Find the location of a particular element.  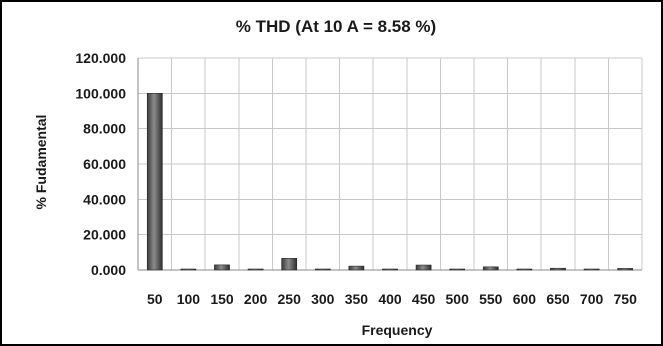

x-axis-label: Frequency is located at coordinates (397, 330).